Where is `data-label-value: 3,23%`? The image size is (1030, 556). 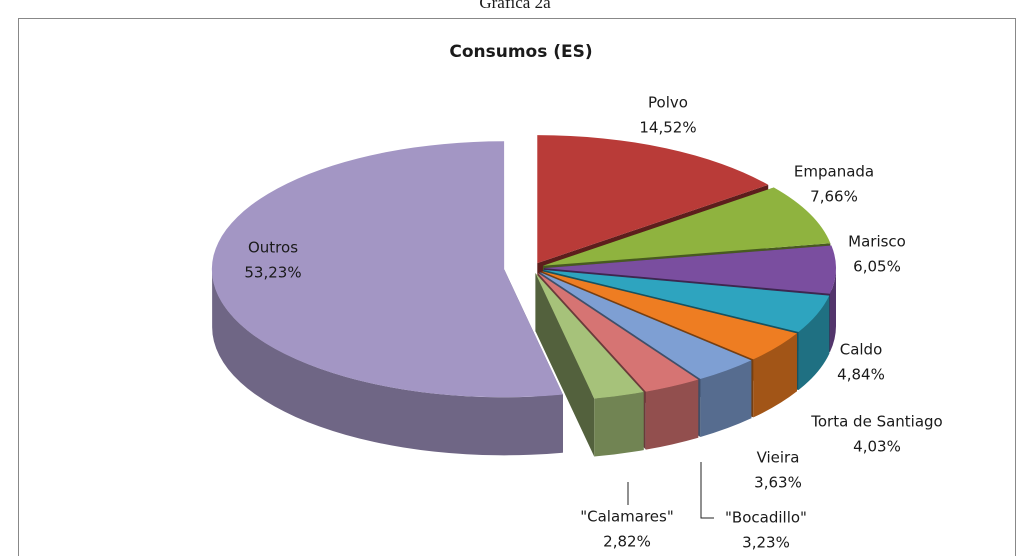
data-label-value: 3,23% is located at coordinates (766, 543).